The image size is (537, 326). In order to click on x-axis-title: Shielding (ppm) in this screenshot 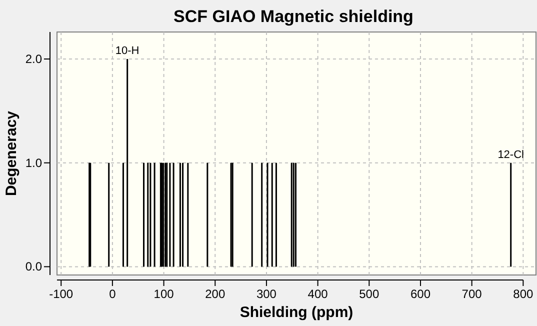, I will do `click(297, 312)`.